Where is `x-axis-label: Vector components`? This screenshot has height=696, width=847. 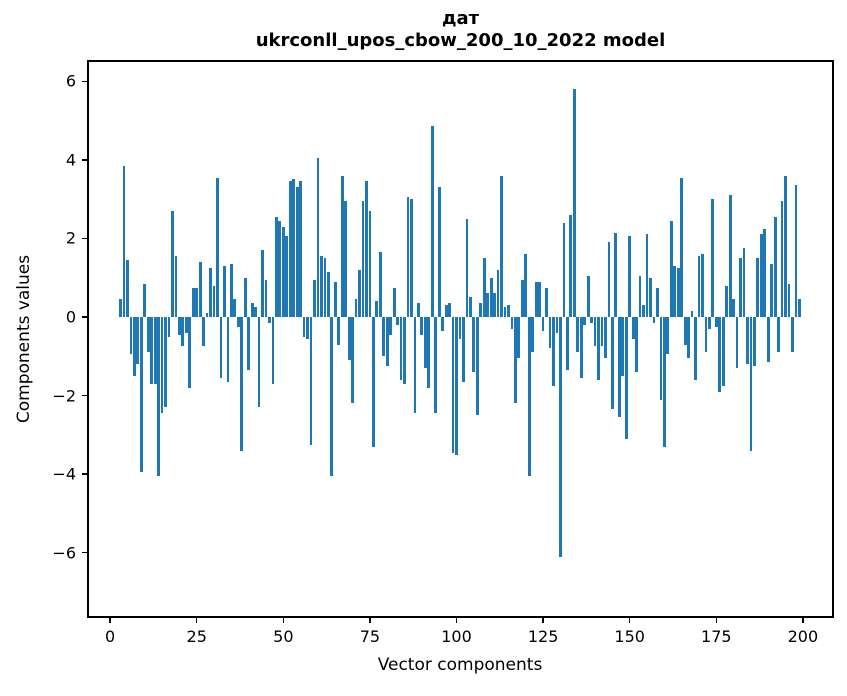 x-axis-label: Vector components is located at coordinates (460, 665).